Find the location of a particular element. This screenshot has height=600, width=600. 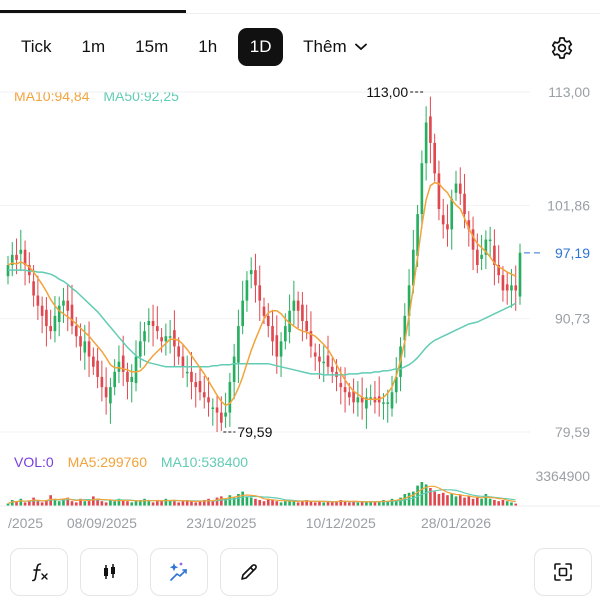

current-price-label: 97,19 is located at coordinates (572, 253).